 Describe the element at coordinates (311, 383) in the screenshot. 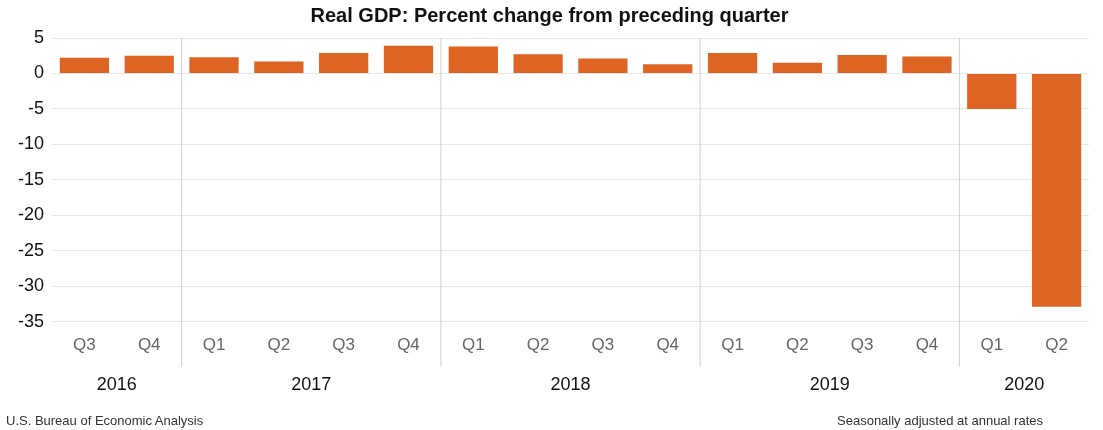

I see `text: 2017` at that location.